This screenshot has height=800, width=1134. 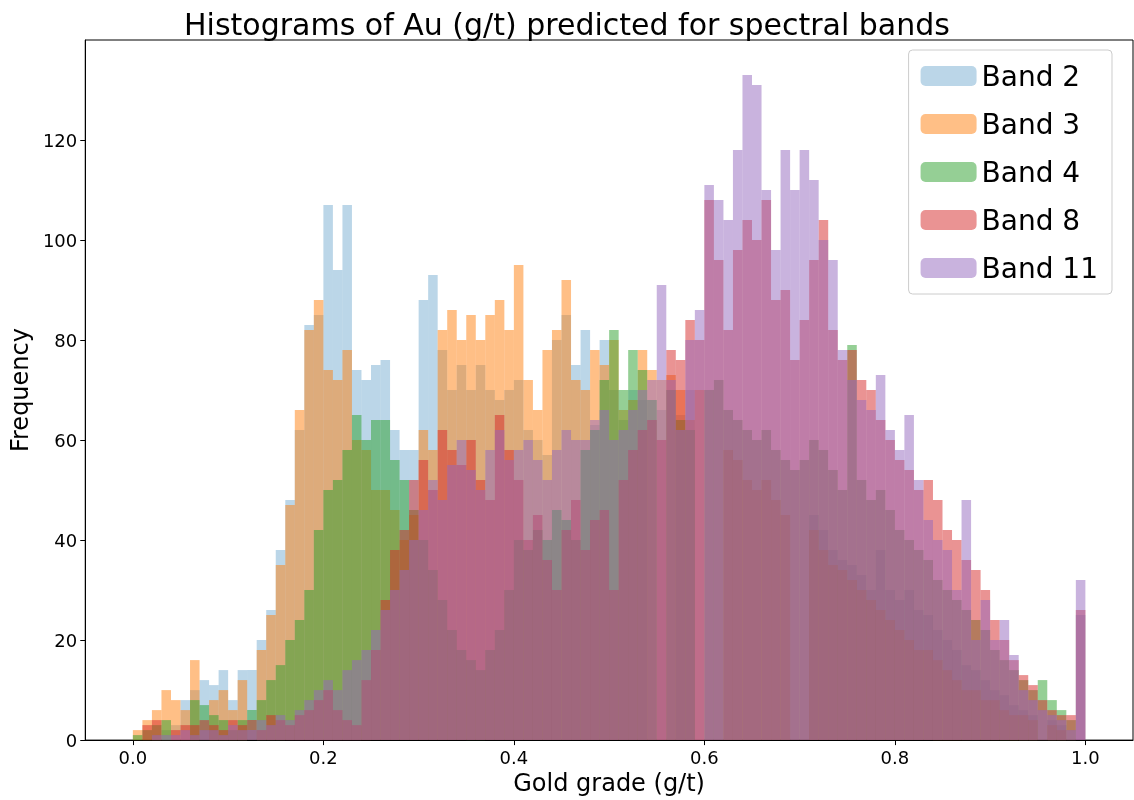 I want to click on legend-label: Band 4, so click(x=1031, y=172).